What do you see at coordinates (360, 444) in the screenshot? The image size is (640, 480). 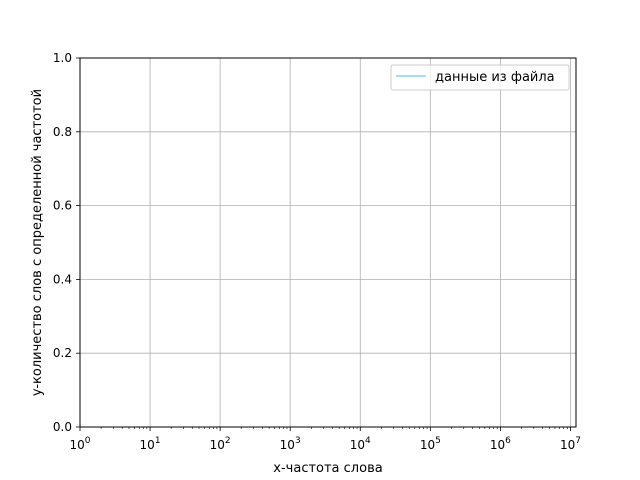 I see `x-tick-label: 10⁴` at bounding box center [360, 444].